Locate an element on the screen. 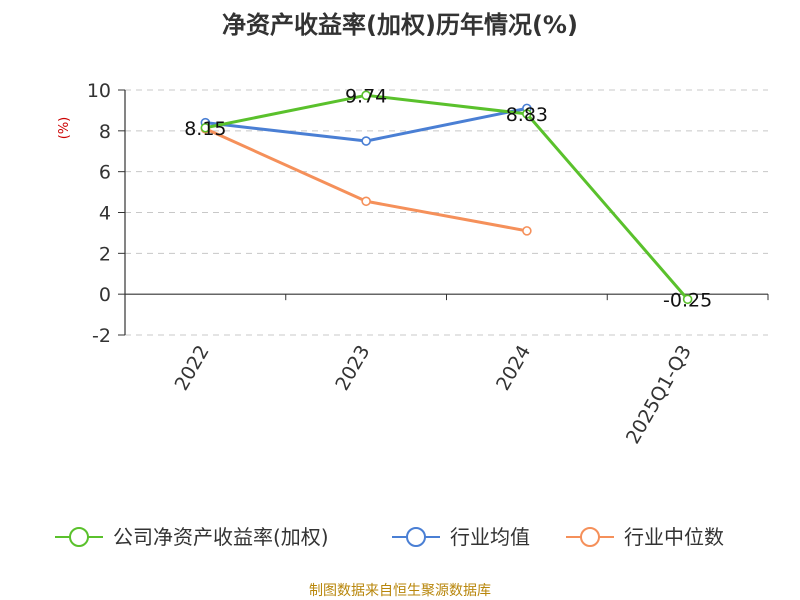  data-label: 9.74 is located at coordinates (366, 96).